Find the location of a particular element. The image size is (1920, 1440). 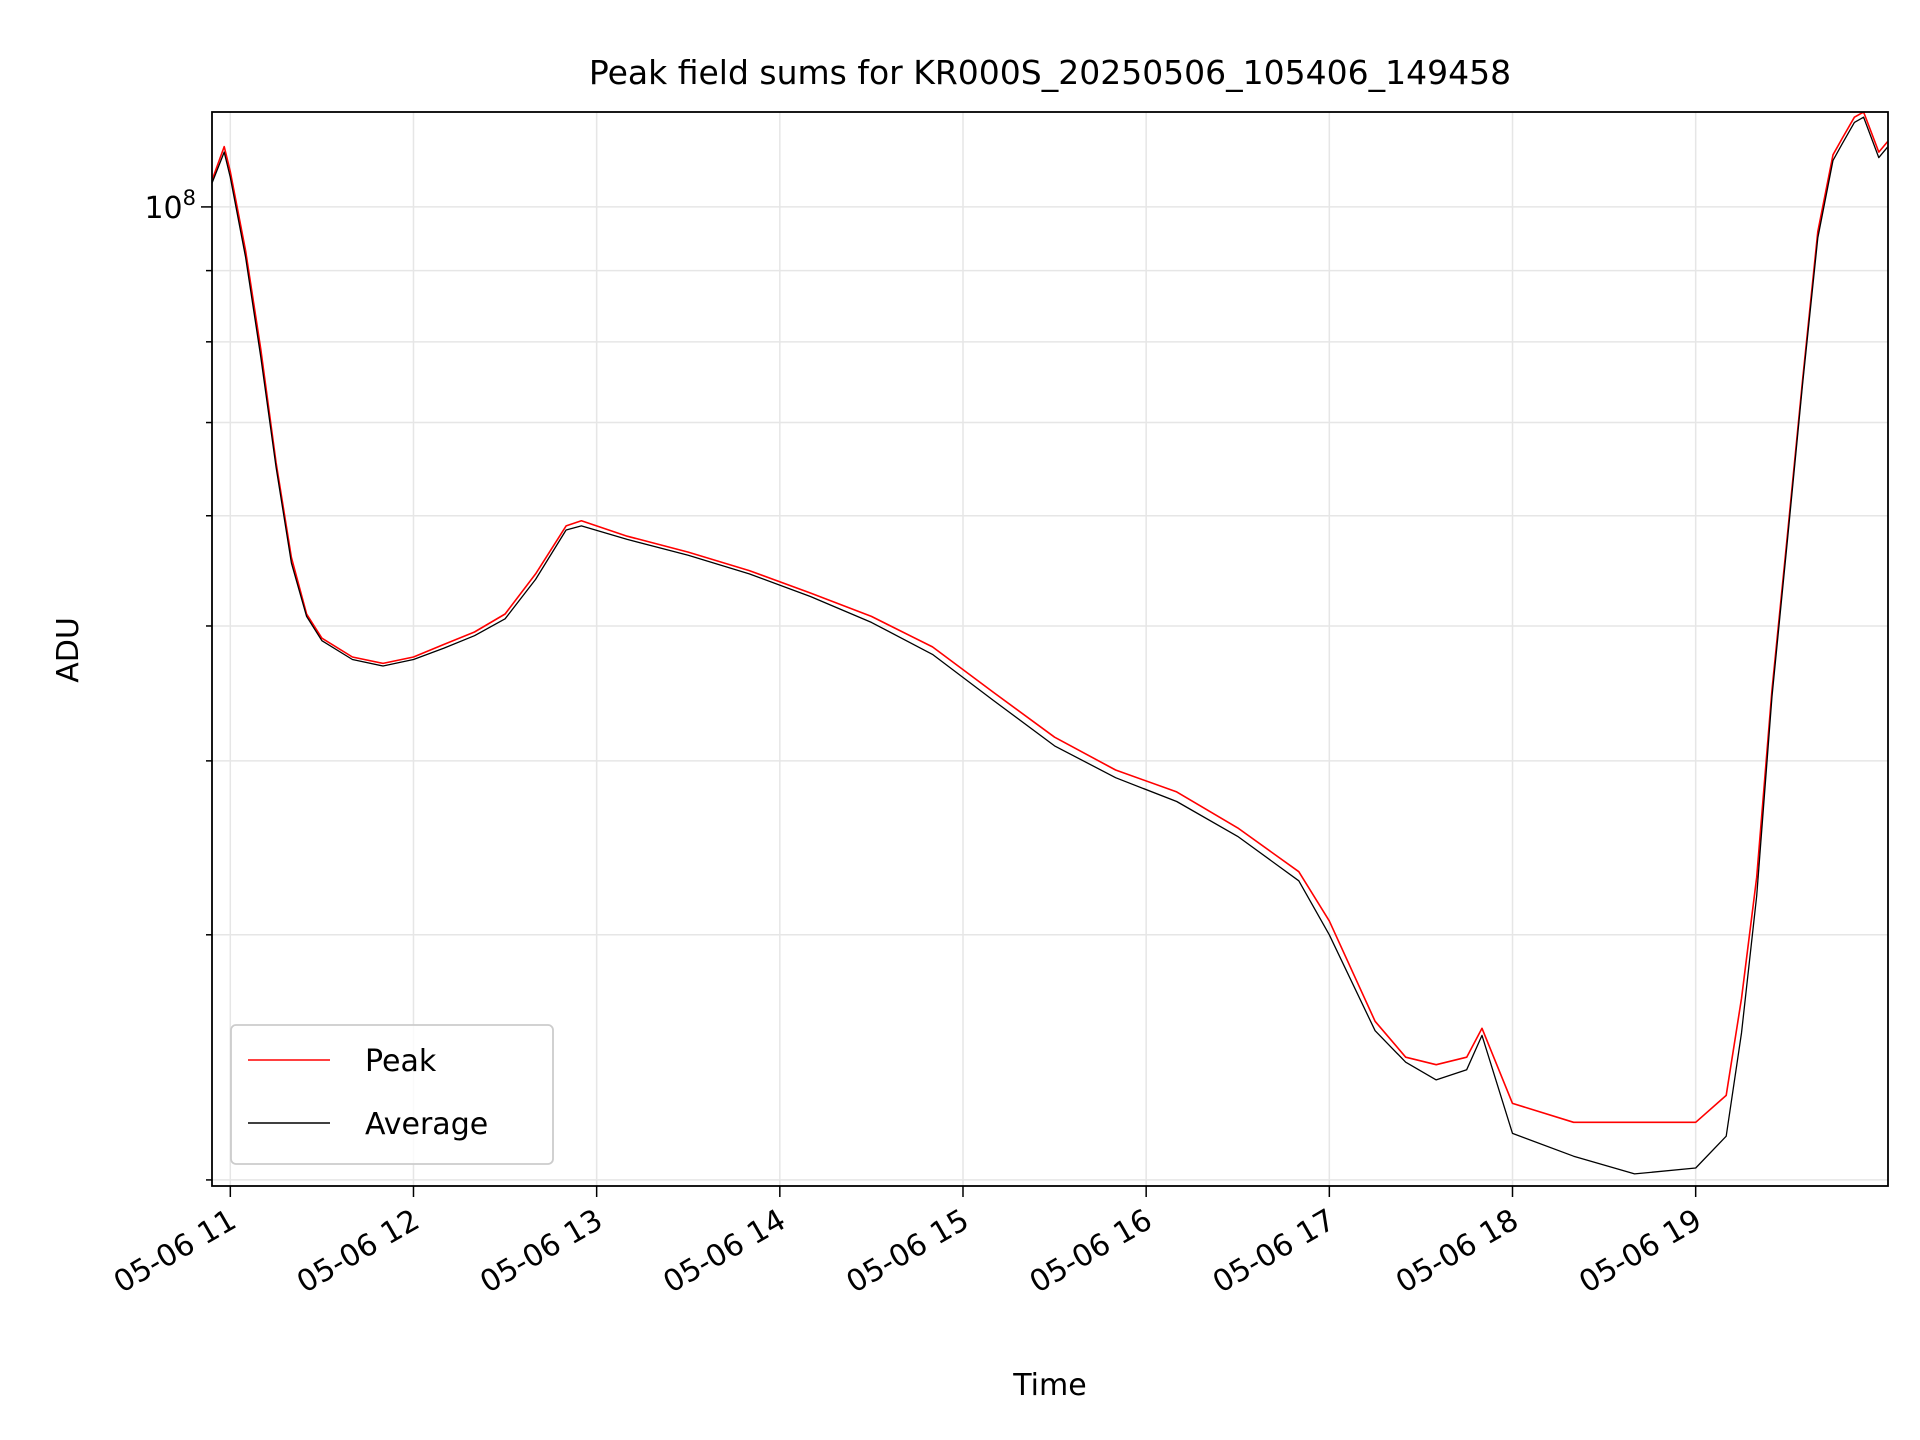

x-axis-label: Time is located at coordinates (1049, 1385).